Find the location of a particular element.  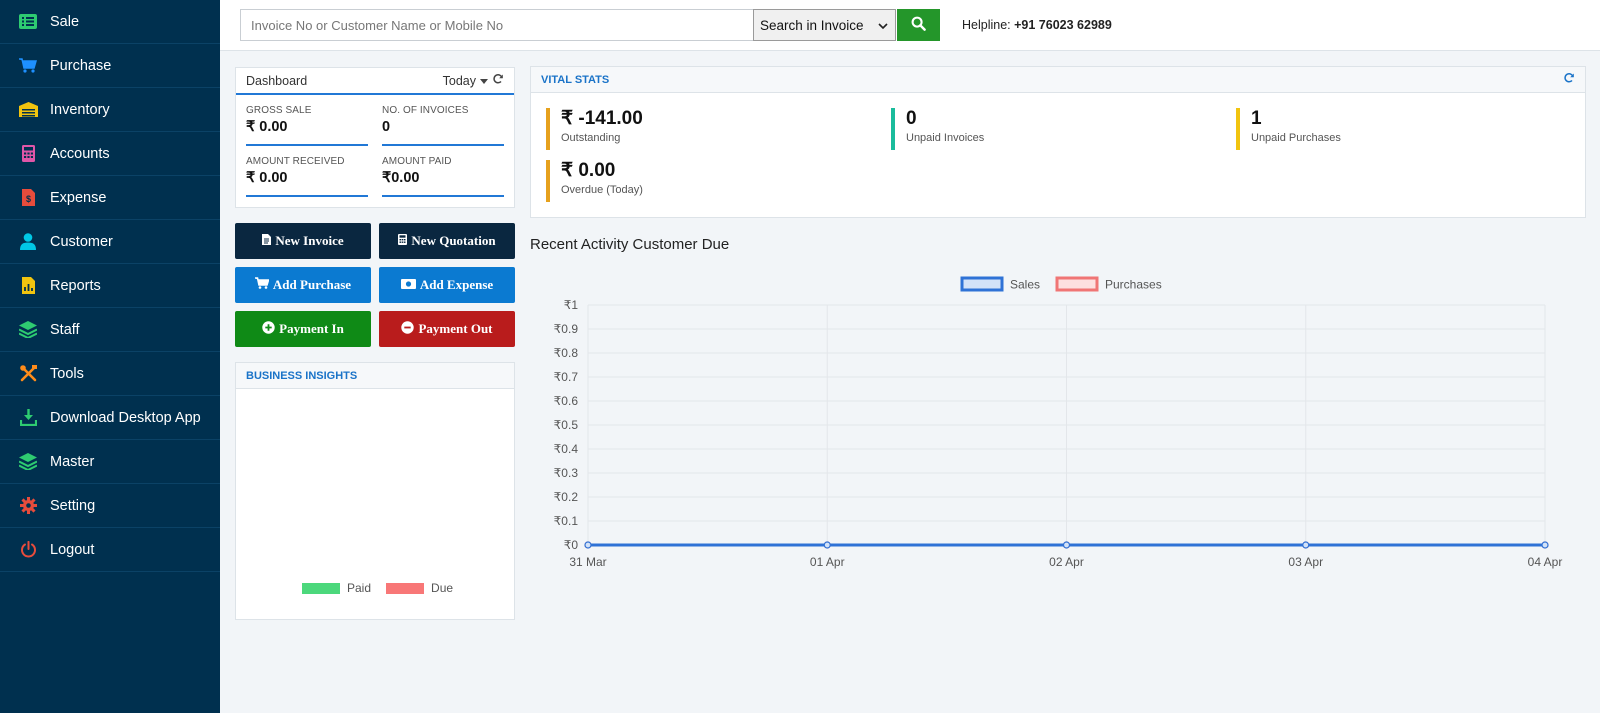

sidebar-item-download-desktop-app: Download Desktop App is located at coordinates (110, 418).